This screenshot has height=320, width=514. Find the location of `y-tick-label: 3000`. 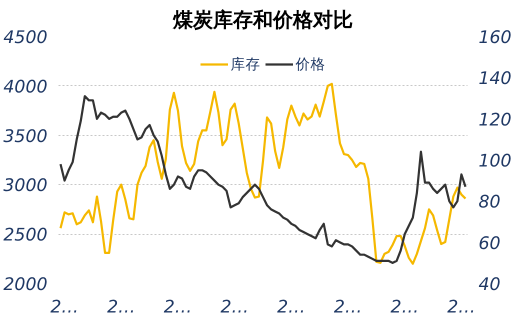

y-tick-label: 3000 is located at coordinates (25, 186).